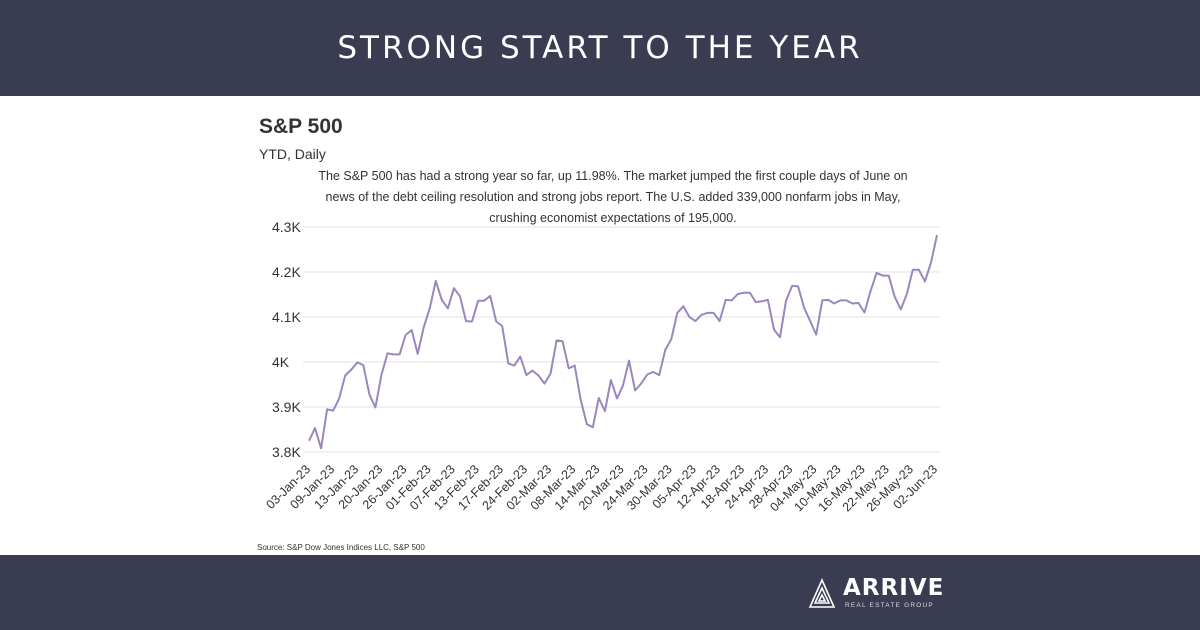 The height and width of the screenshot is (630, 1200). Describe the element at coordinates (286, 272) in the screenshot. I see `y-tick-label: 4.2K` at that location.